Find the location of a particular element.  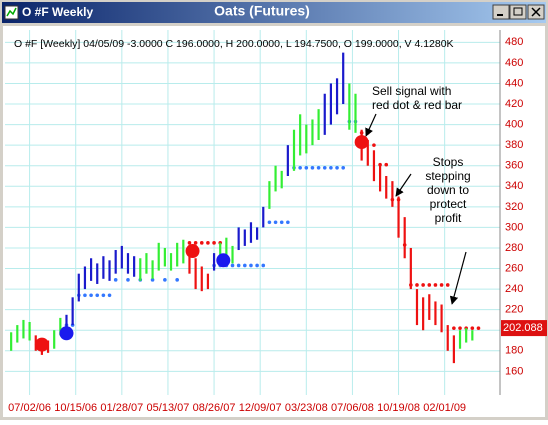

y-tick-label: 340 is located at coordinates (514, 186).